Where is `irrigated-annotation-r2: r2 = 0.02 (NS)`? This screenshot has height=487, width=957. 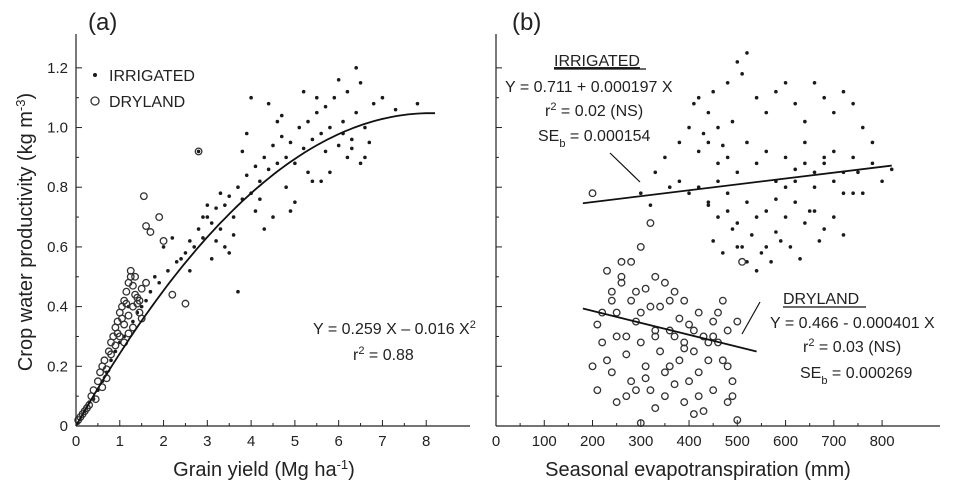 irrigated-annotation-r2: r2 = 0.02 (NS) is located at coordinates (594, 110).